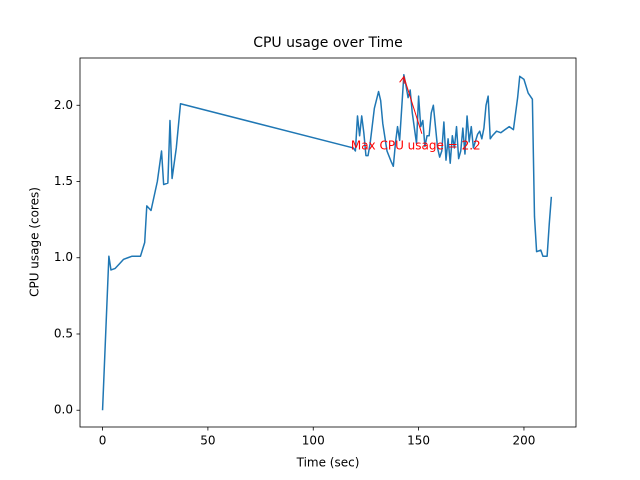 The width and height of the screenshot is (640, 480). I want to click on y-tick-label: 0.5, so click(63, 333).